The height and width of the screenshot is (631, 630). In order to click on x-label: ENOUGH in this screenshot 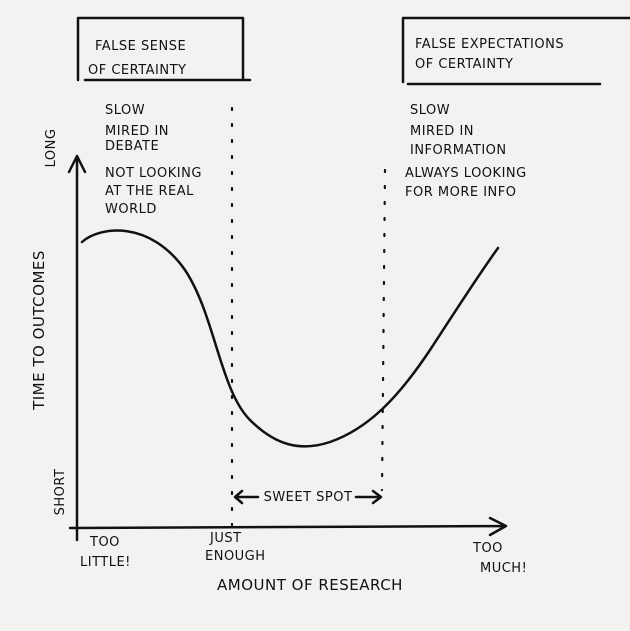, I will do `click(235, 556)`.